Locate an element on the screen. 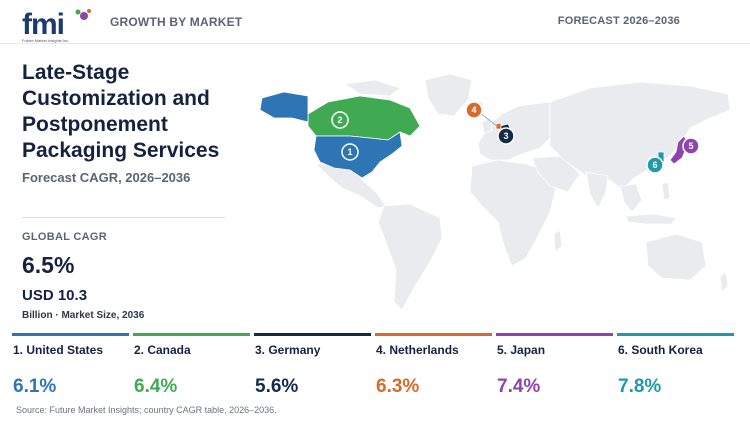 Image resolution: width=750 pixels, height=421 pixels. africa-shape is located at coordinates (513, 213).